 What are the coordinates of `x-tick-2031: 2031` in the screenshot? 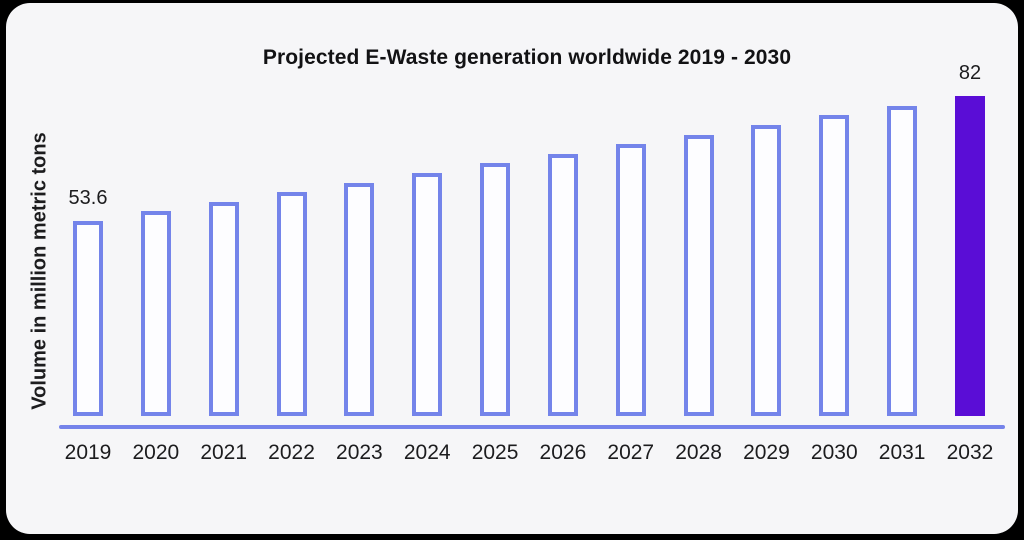 It's located at (902, 453).